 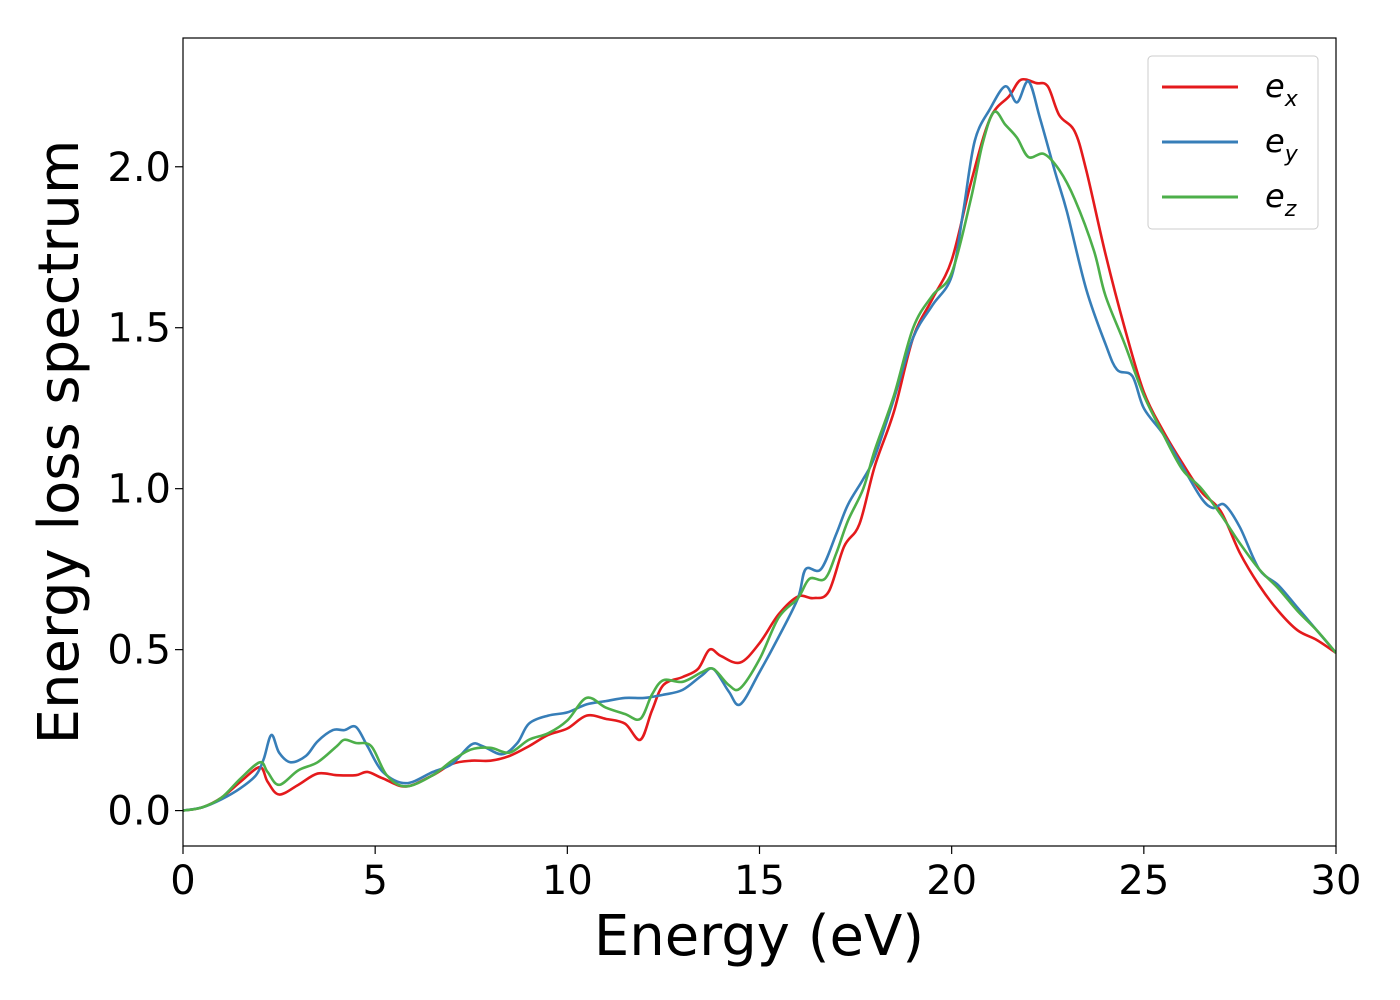 I want to click on x-tick-label: 15, so click(x=759, y=881).